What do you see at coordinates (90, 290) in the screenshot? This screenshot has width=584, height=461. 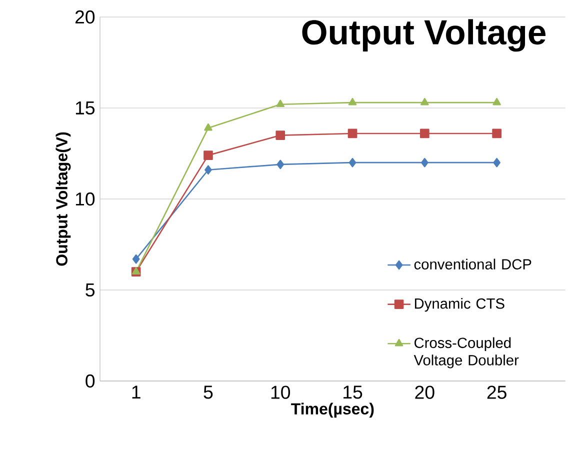 I see `y-tick-label: 5` at bounding box center [90, 290].